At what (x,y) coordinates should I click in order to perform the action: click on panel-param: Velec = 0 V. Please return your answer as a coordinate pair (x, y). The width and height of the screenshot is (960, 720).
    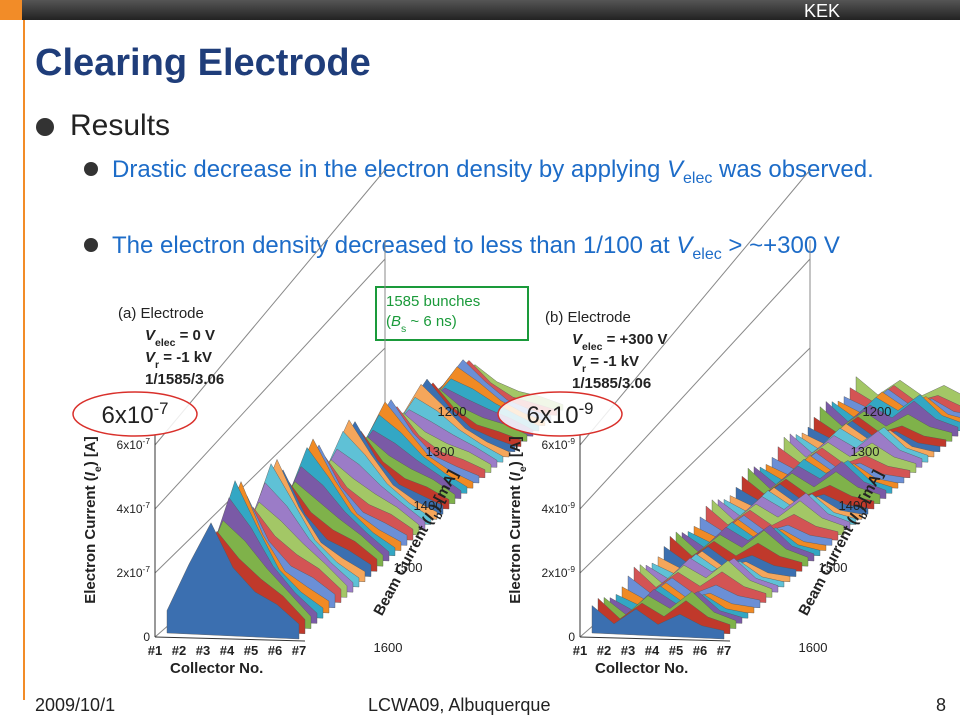
    Looking at the image, I should click on (180, 338).